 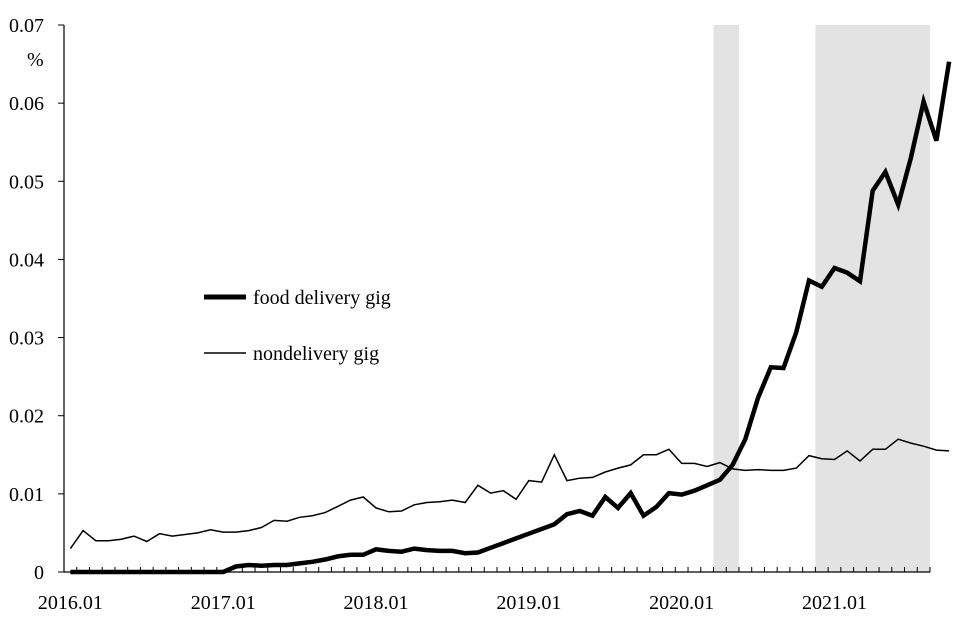 I want to click on x-tick-label: 2016.01, so click(x=70, y=603).